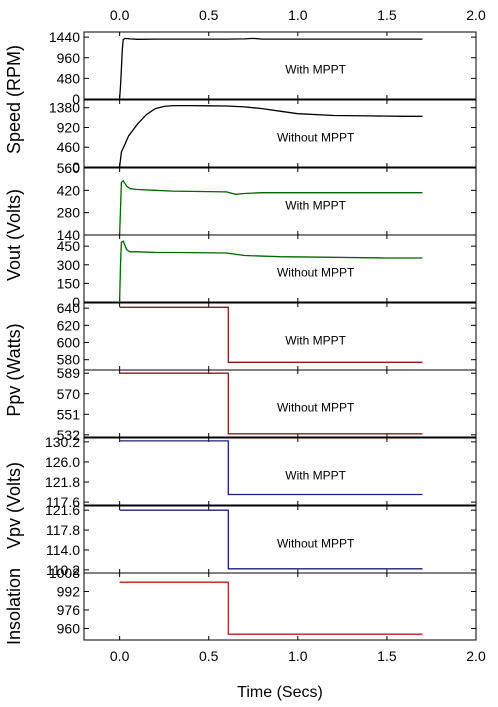  I want to click on y-tick-label: 121.6, so click(62, 510).